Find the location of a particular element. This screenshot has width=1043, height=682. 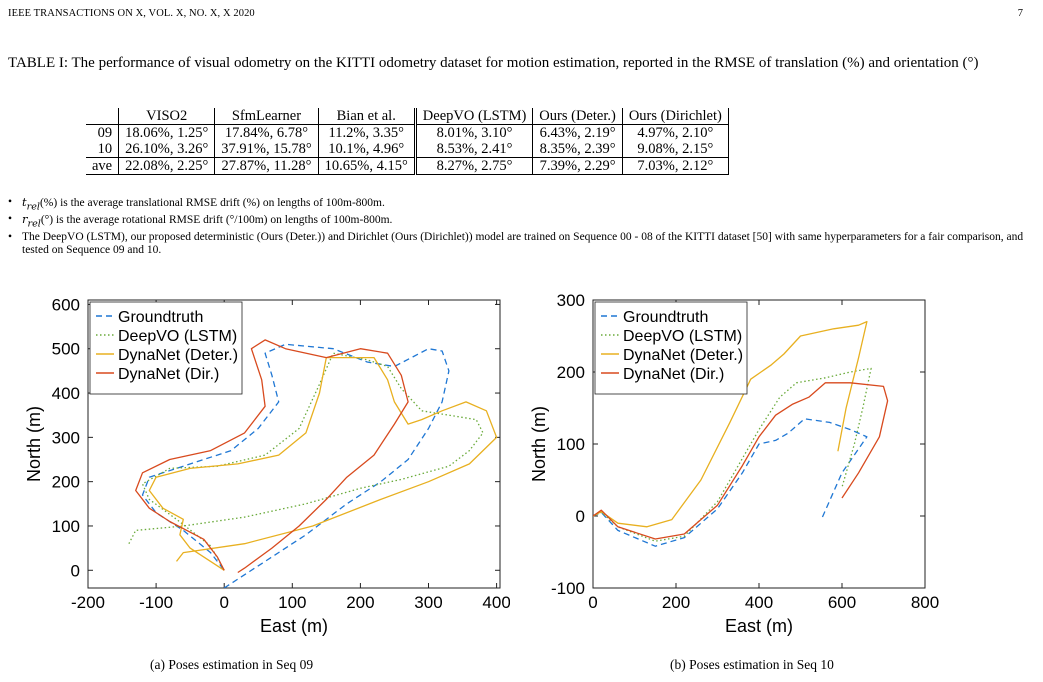

y-tick-label: -100 is located at coordinates (568, 588).